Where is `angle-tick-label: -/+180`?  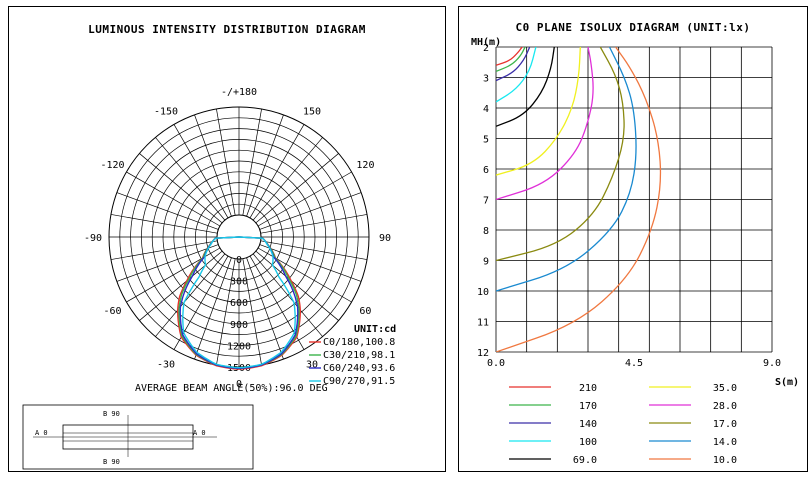 angle-tick-label: -/+180 is located at coordinates (239, 92).